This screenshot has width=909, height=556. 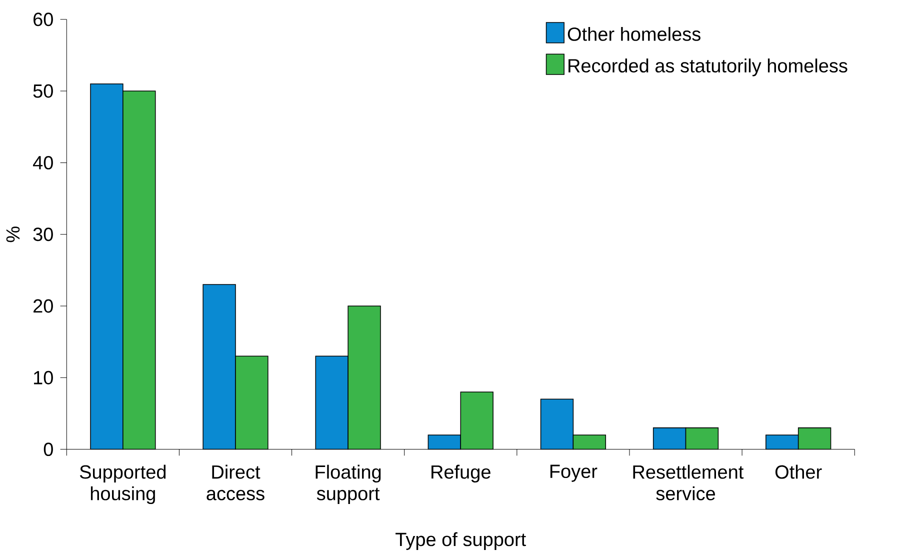 I want to click on legend-label: Recorded as statutorily homeless, so click(x=708, y=67).